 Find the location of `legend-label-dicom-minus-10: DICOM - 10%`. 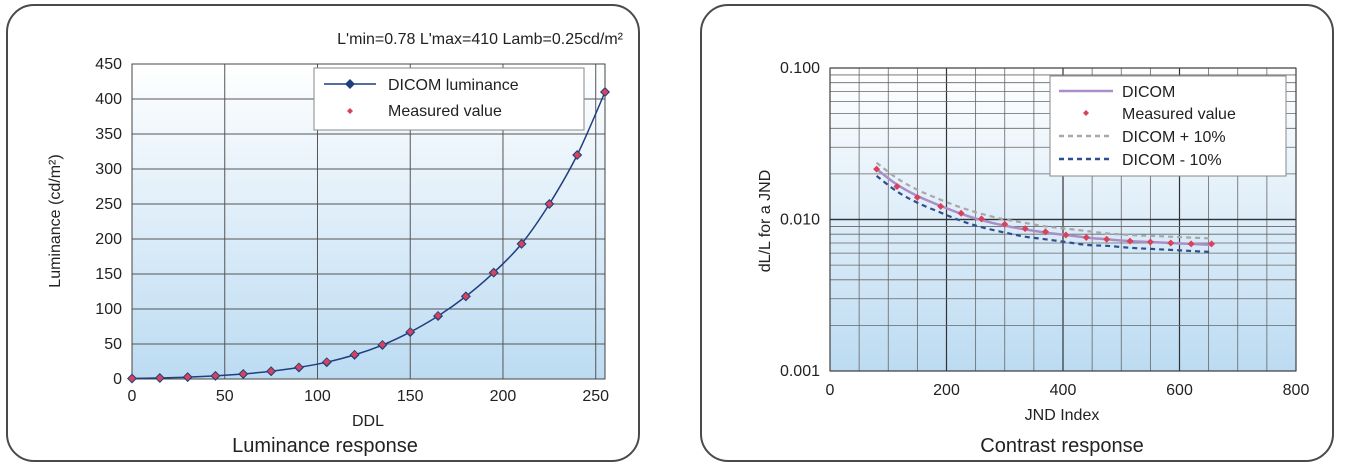

legend-label-dicom-minus-10: DICOM - 10% is located at coordinates (1172, 160).